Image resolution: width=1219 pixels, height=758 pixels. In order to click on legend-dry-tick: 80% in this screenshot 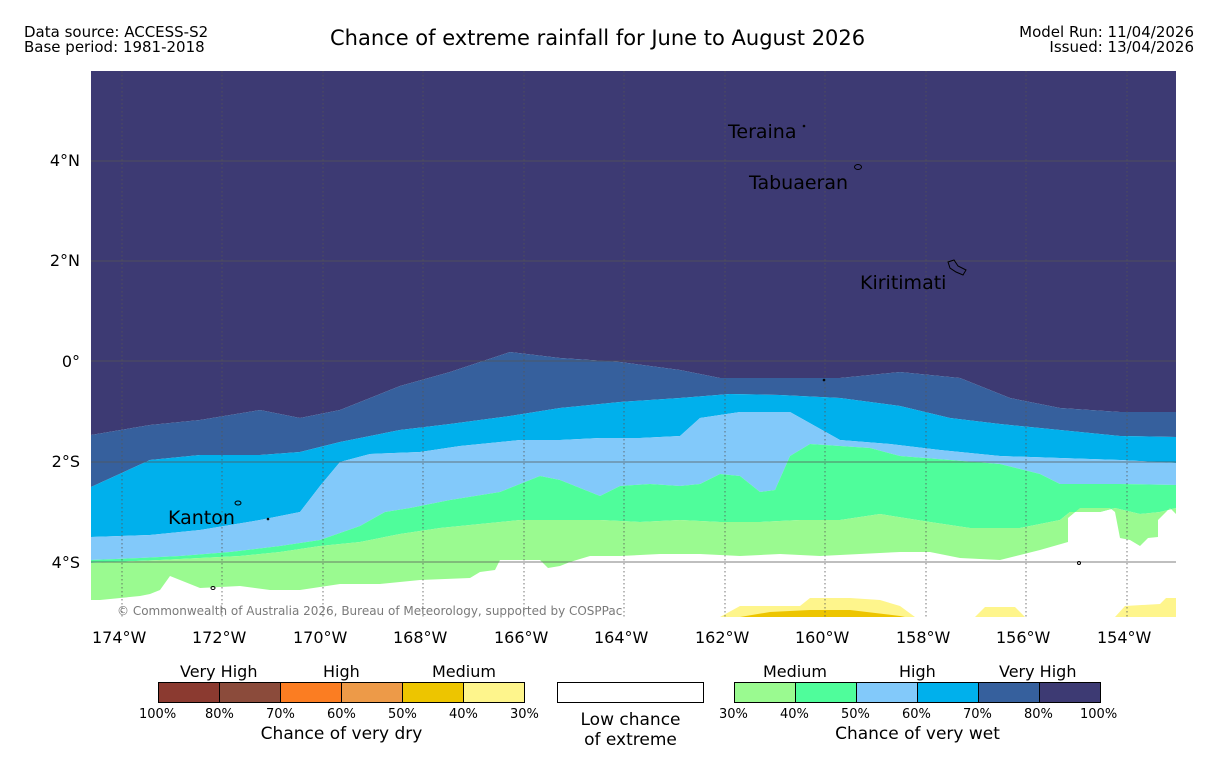, I will do `click(219, 714)`.